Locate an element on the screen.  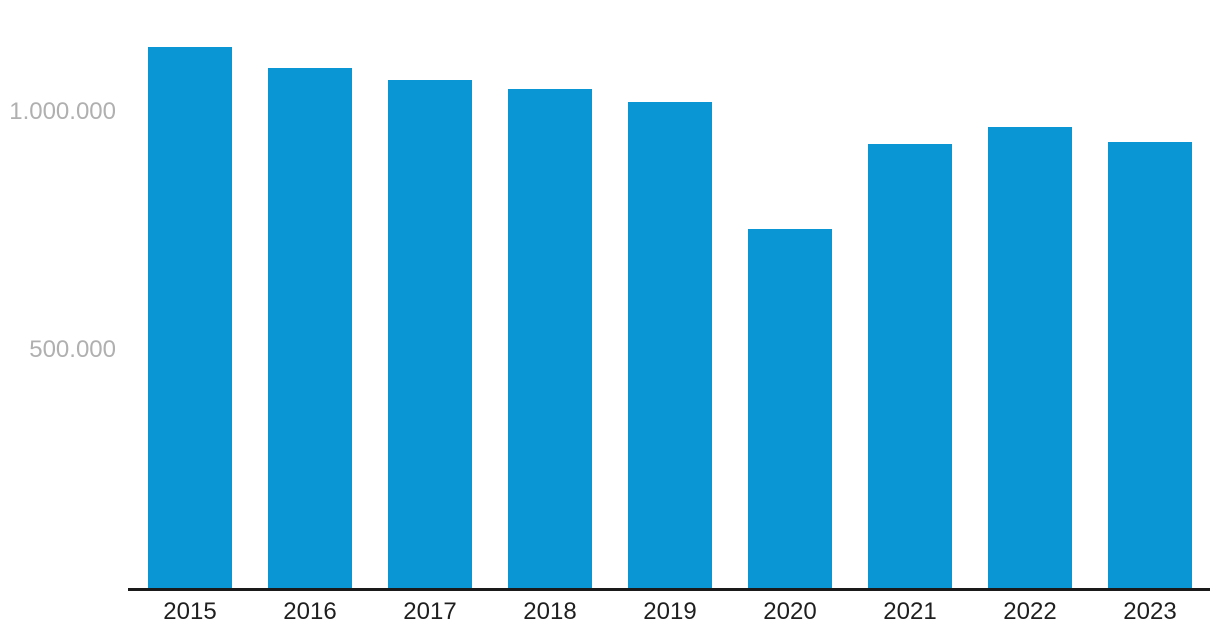
bar-2022 is located at coordinates (1030, 357).